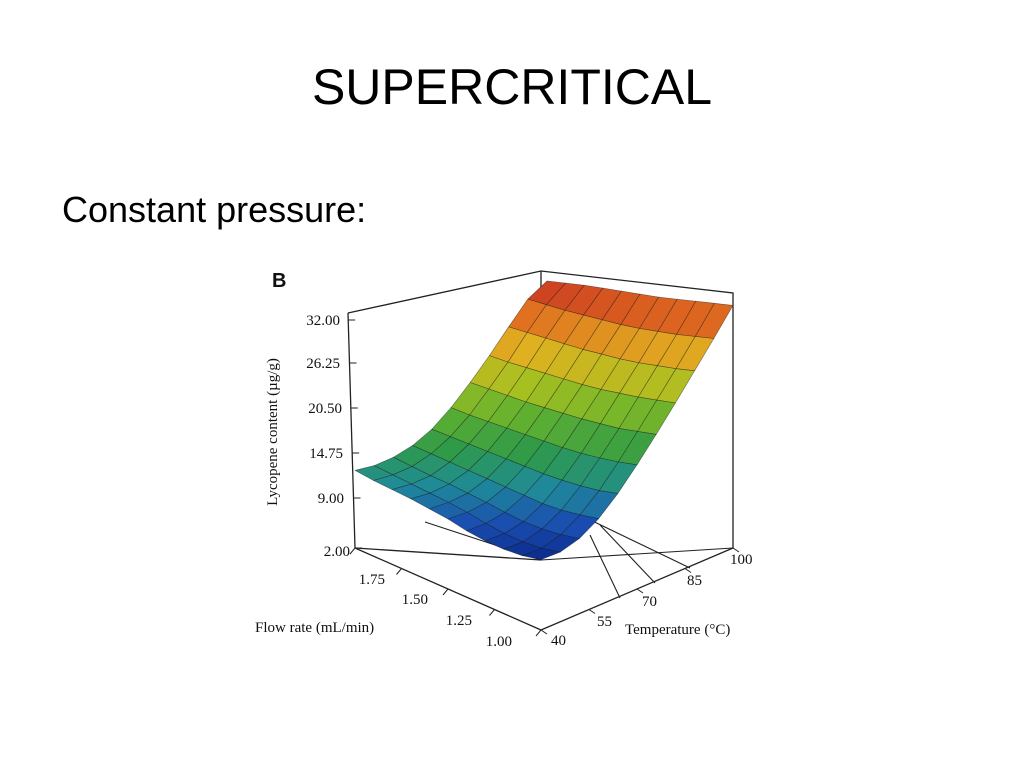  I want to click on z-axis-line, so click(351, 430).